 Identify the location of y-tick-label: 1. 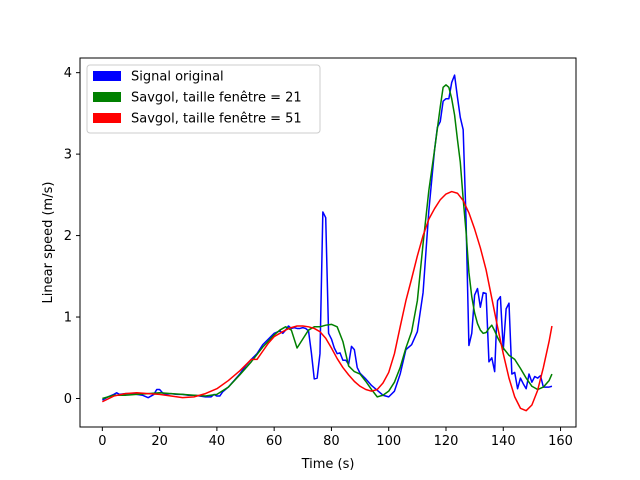
(68, 318).